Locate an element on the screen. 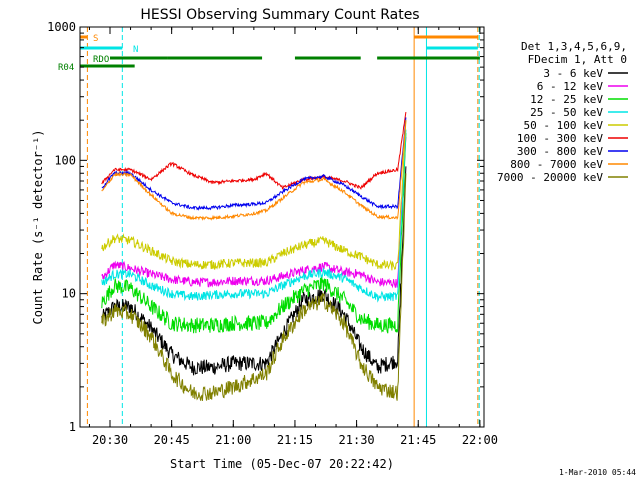 This screenshot has width=640, height=480. legend-header-line-1: Det 1,3,4,5,6,9, is located at coordinates (574, 46).